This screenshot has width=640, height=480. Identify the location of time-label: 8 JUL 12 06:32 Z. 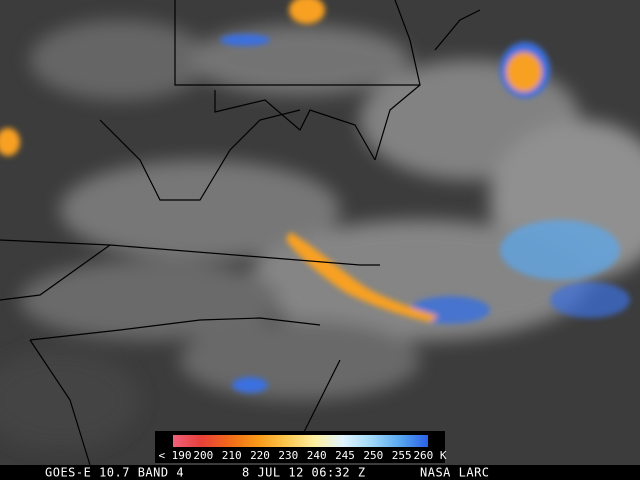
(304, 473).